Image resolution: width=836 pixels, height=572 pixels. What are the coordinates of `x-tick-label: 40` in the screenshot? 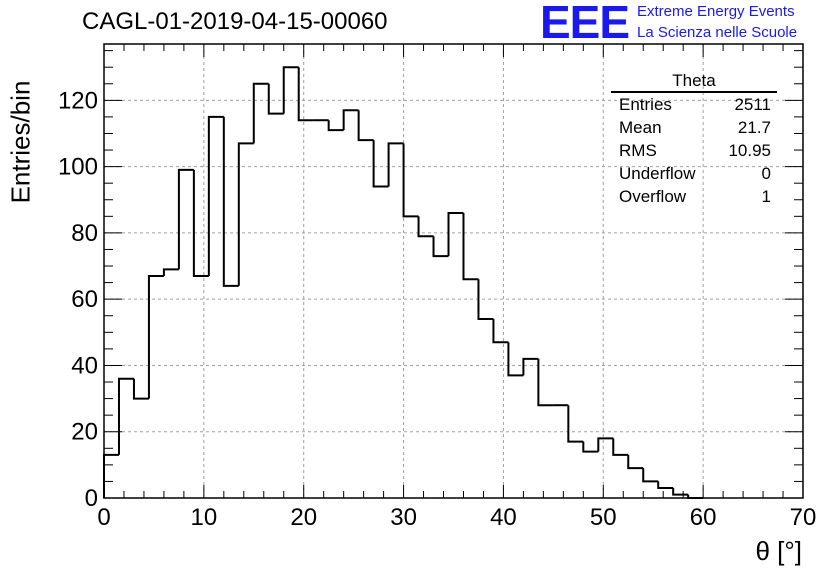 It's located at (503, 517).